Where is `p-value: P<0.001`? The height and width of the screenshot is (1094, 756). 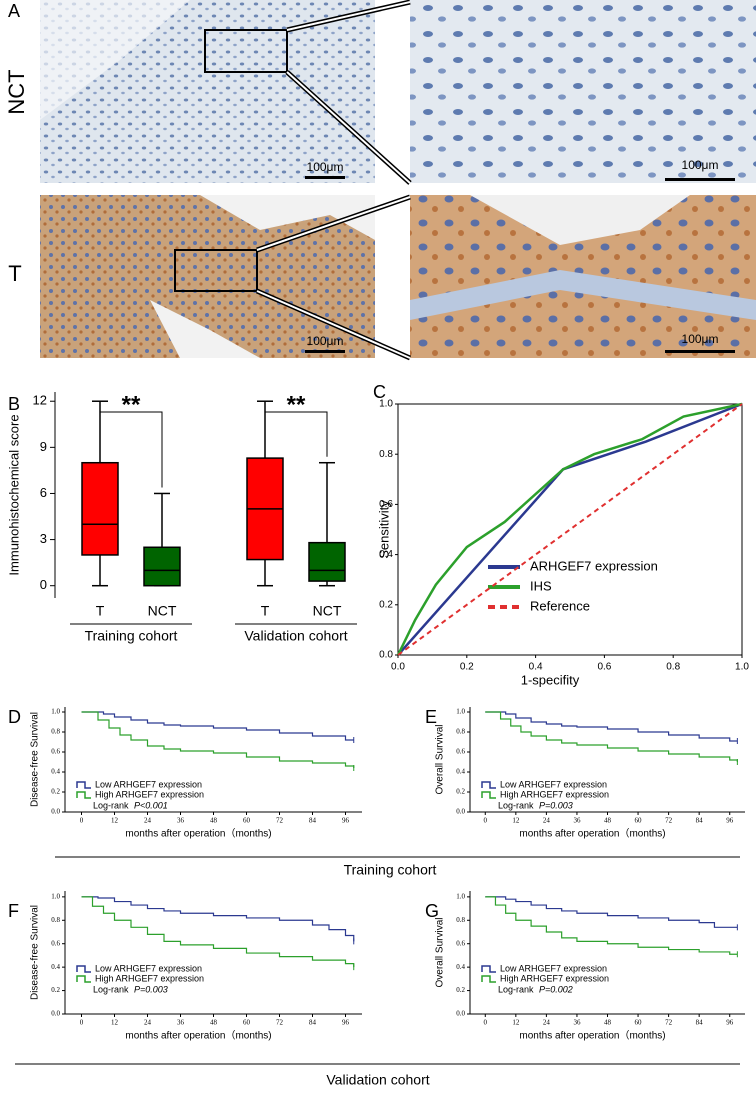
p-value: P<0.001 is located at coordinates (151, 805).